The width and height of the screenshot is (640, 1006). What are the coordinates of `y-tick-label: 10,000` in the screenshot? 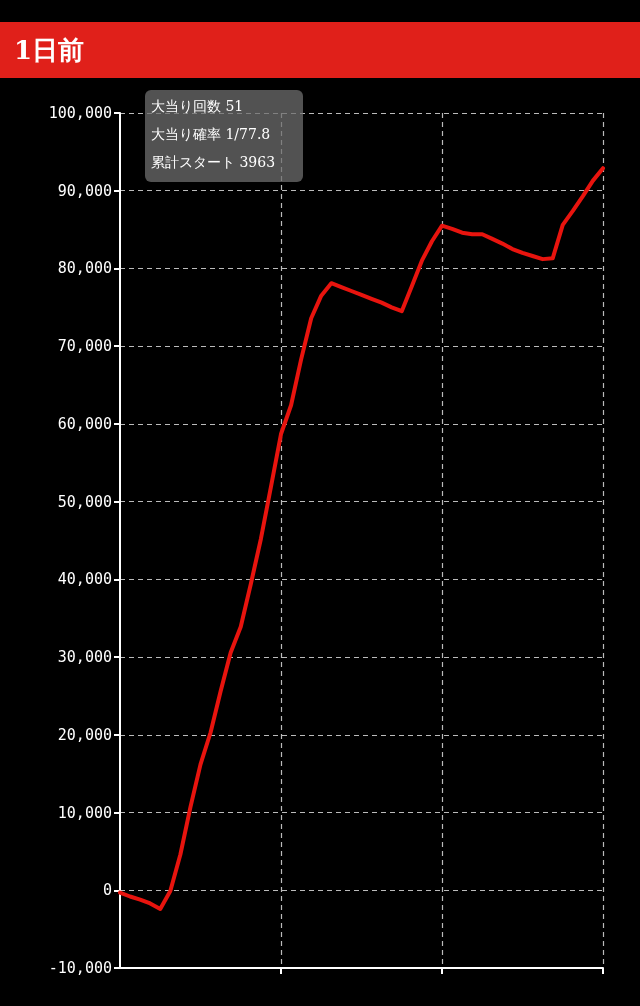 It's located at (84, 812).